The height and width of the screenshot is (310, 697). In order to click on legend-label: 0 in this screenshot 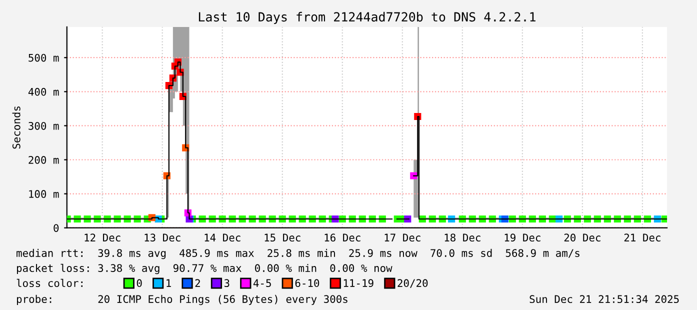, I will do `click(139, 283)`.